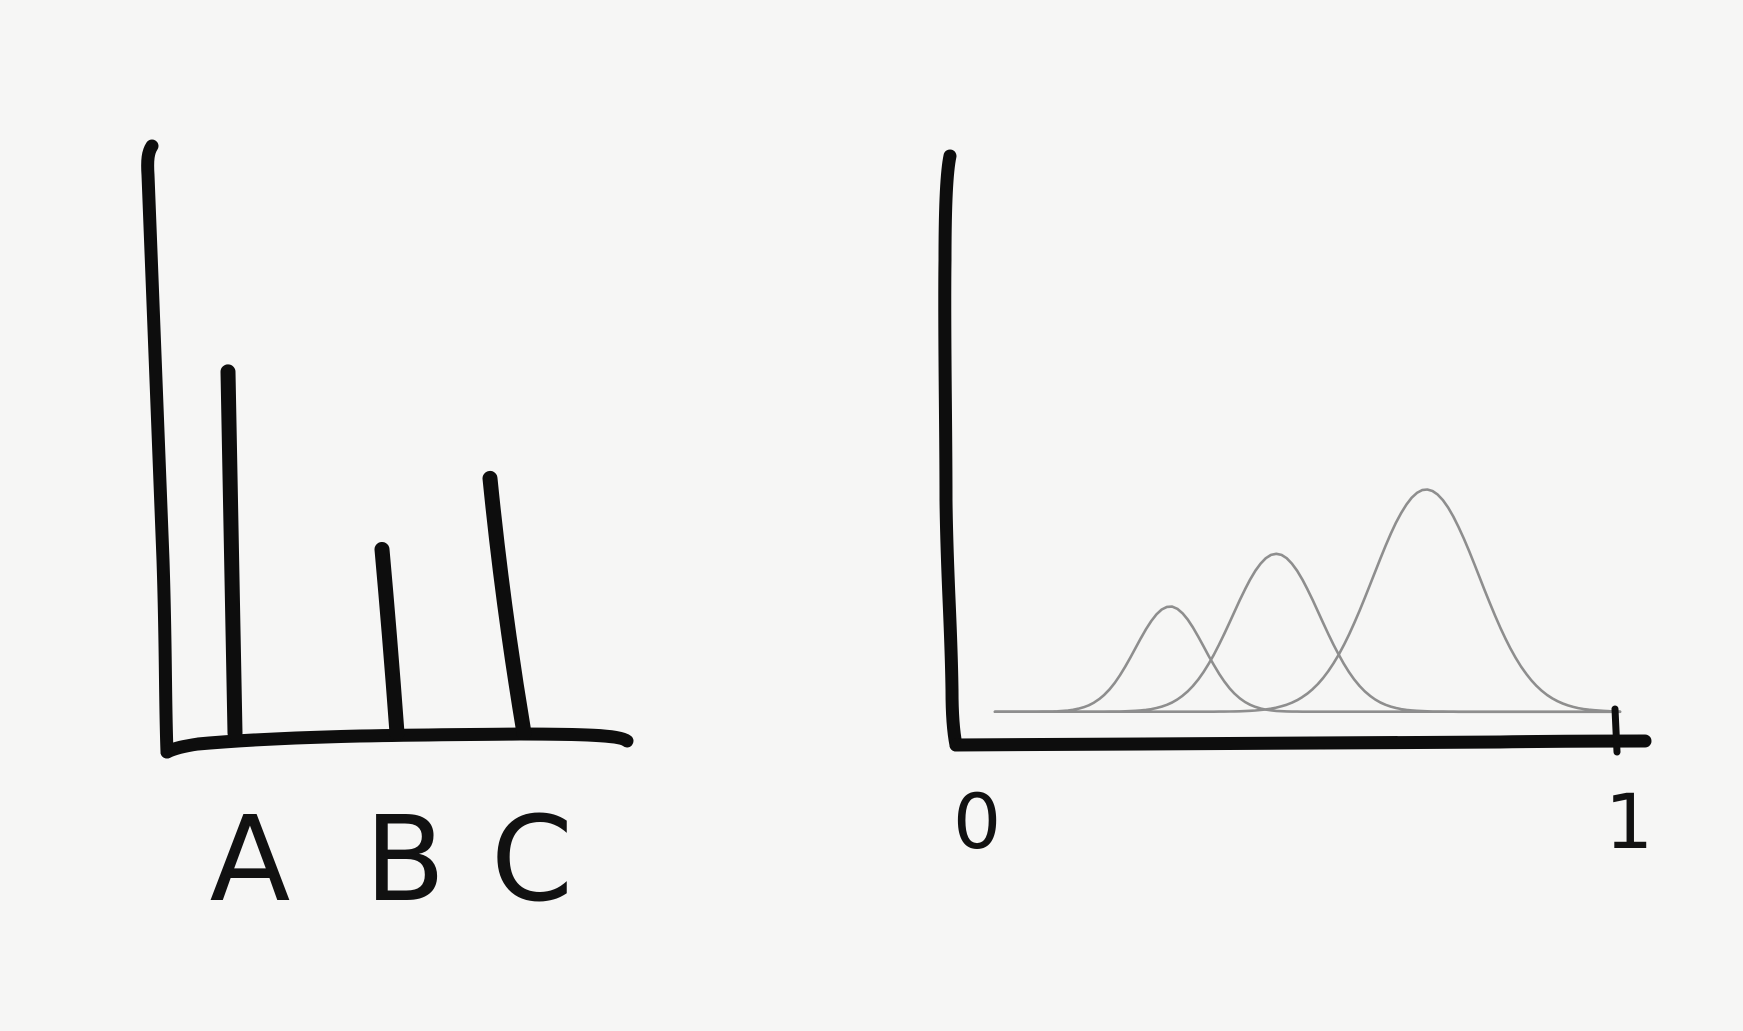 The width and height of the screenshot is (1743, 1031). Describe the element at coordinates (250, 859) in the screenshot. I see `bar-tick-label: A` at that location.